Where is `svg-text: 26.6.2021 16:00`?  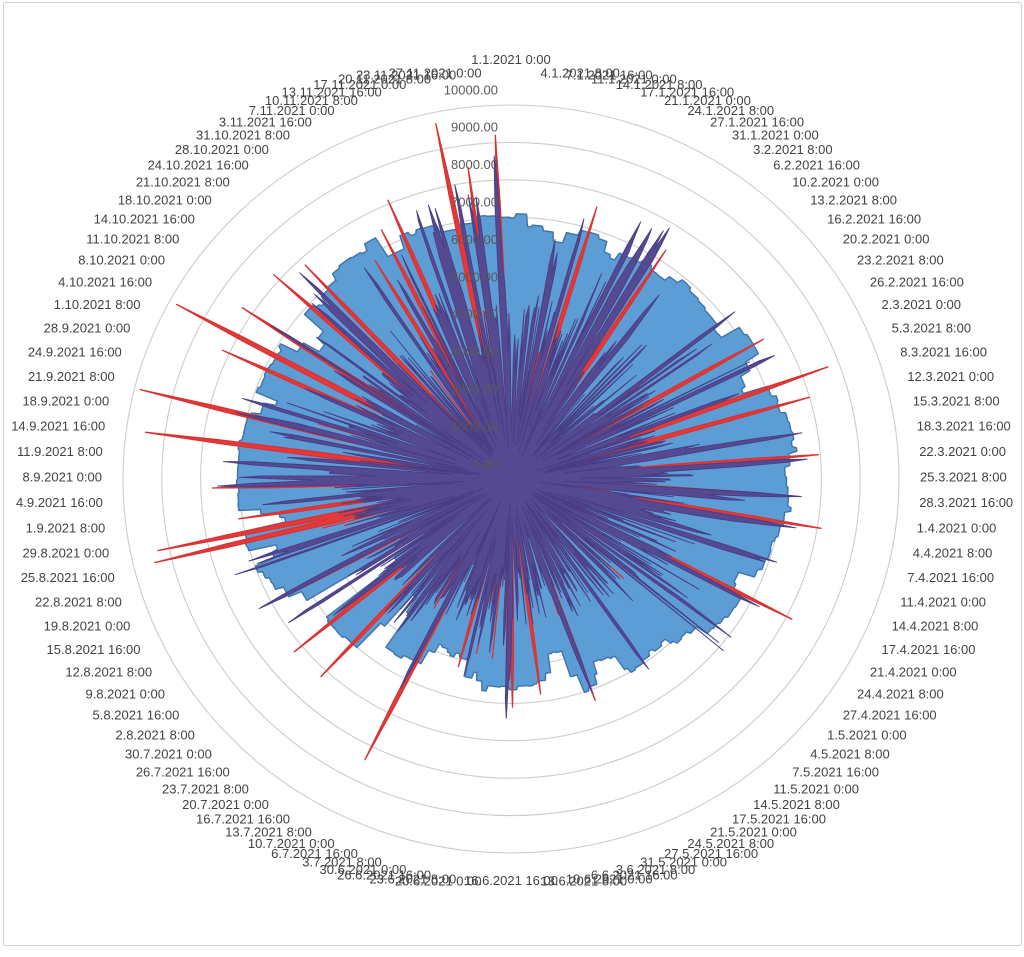
svg-text: 26.6.2021 16:00 is located at coordinates (384, 874).